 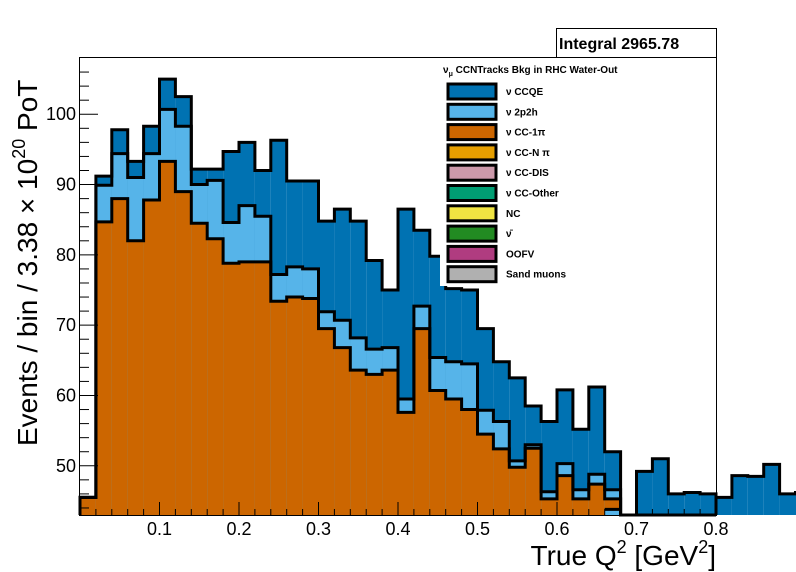 I want to click on legend-label: Sand muons, so click(x=536, y=275).